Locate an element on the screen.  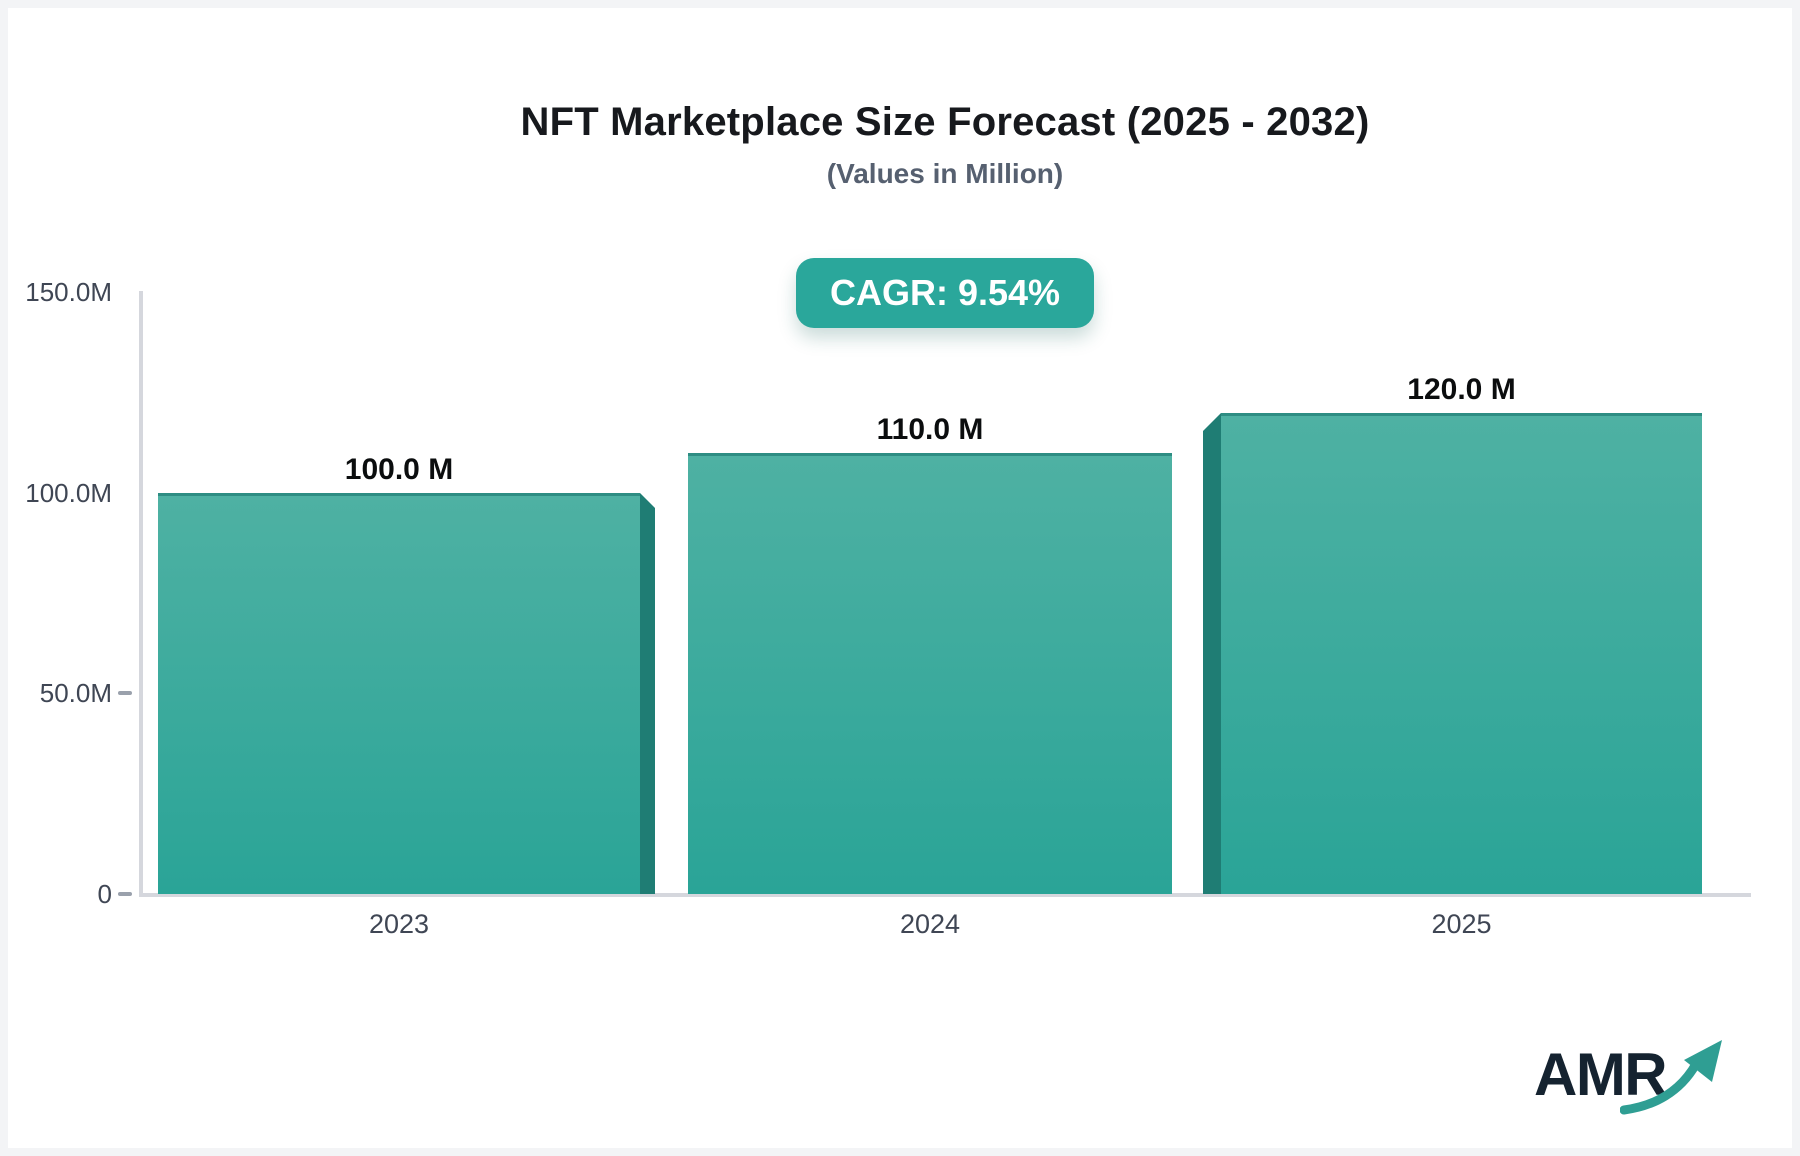
y-tick-label: 50.0M is located at coordinates (70, 693).